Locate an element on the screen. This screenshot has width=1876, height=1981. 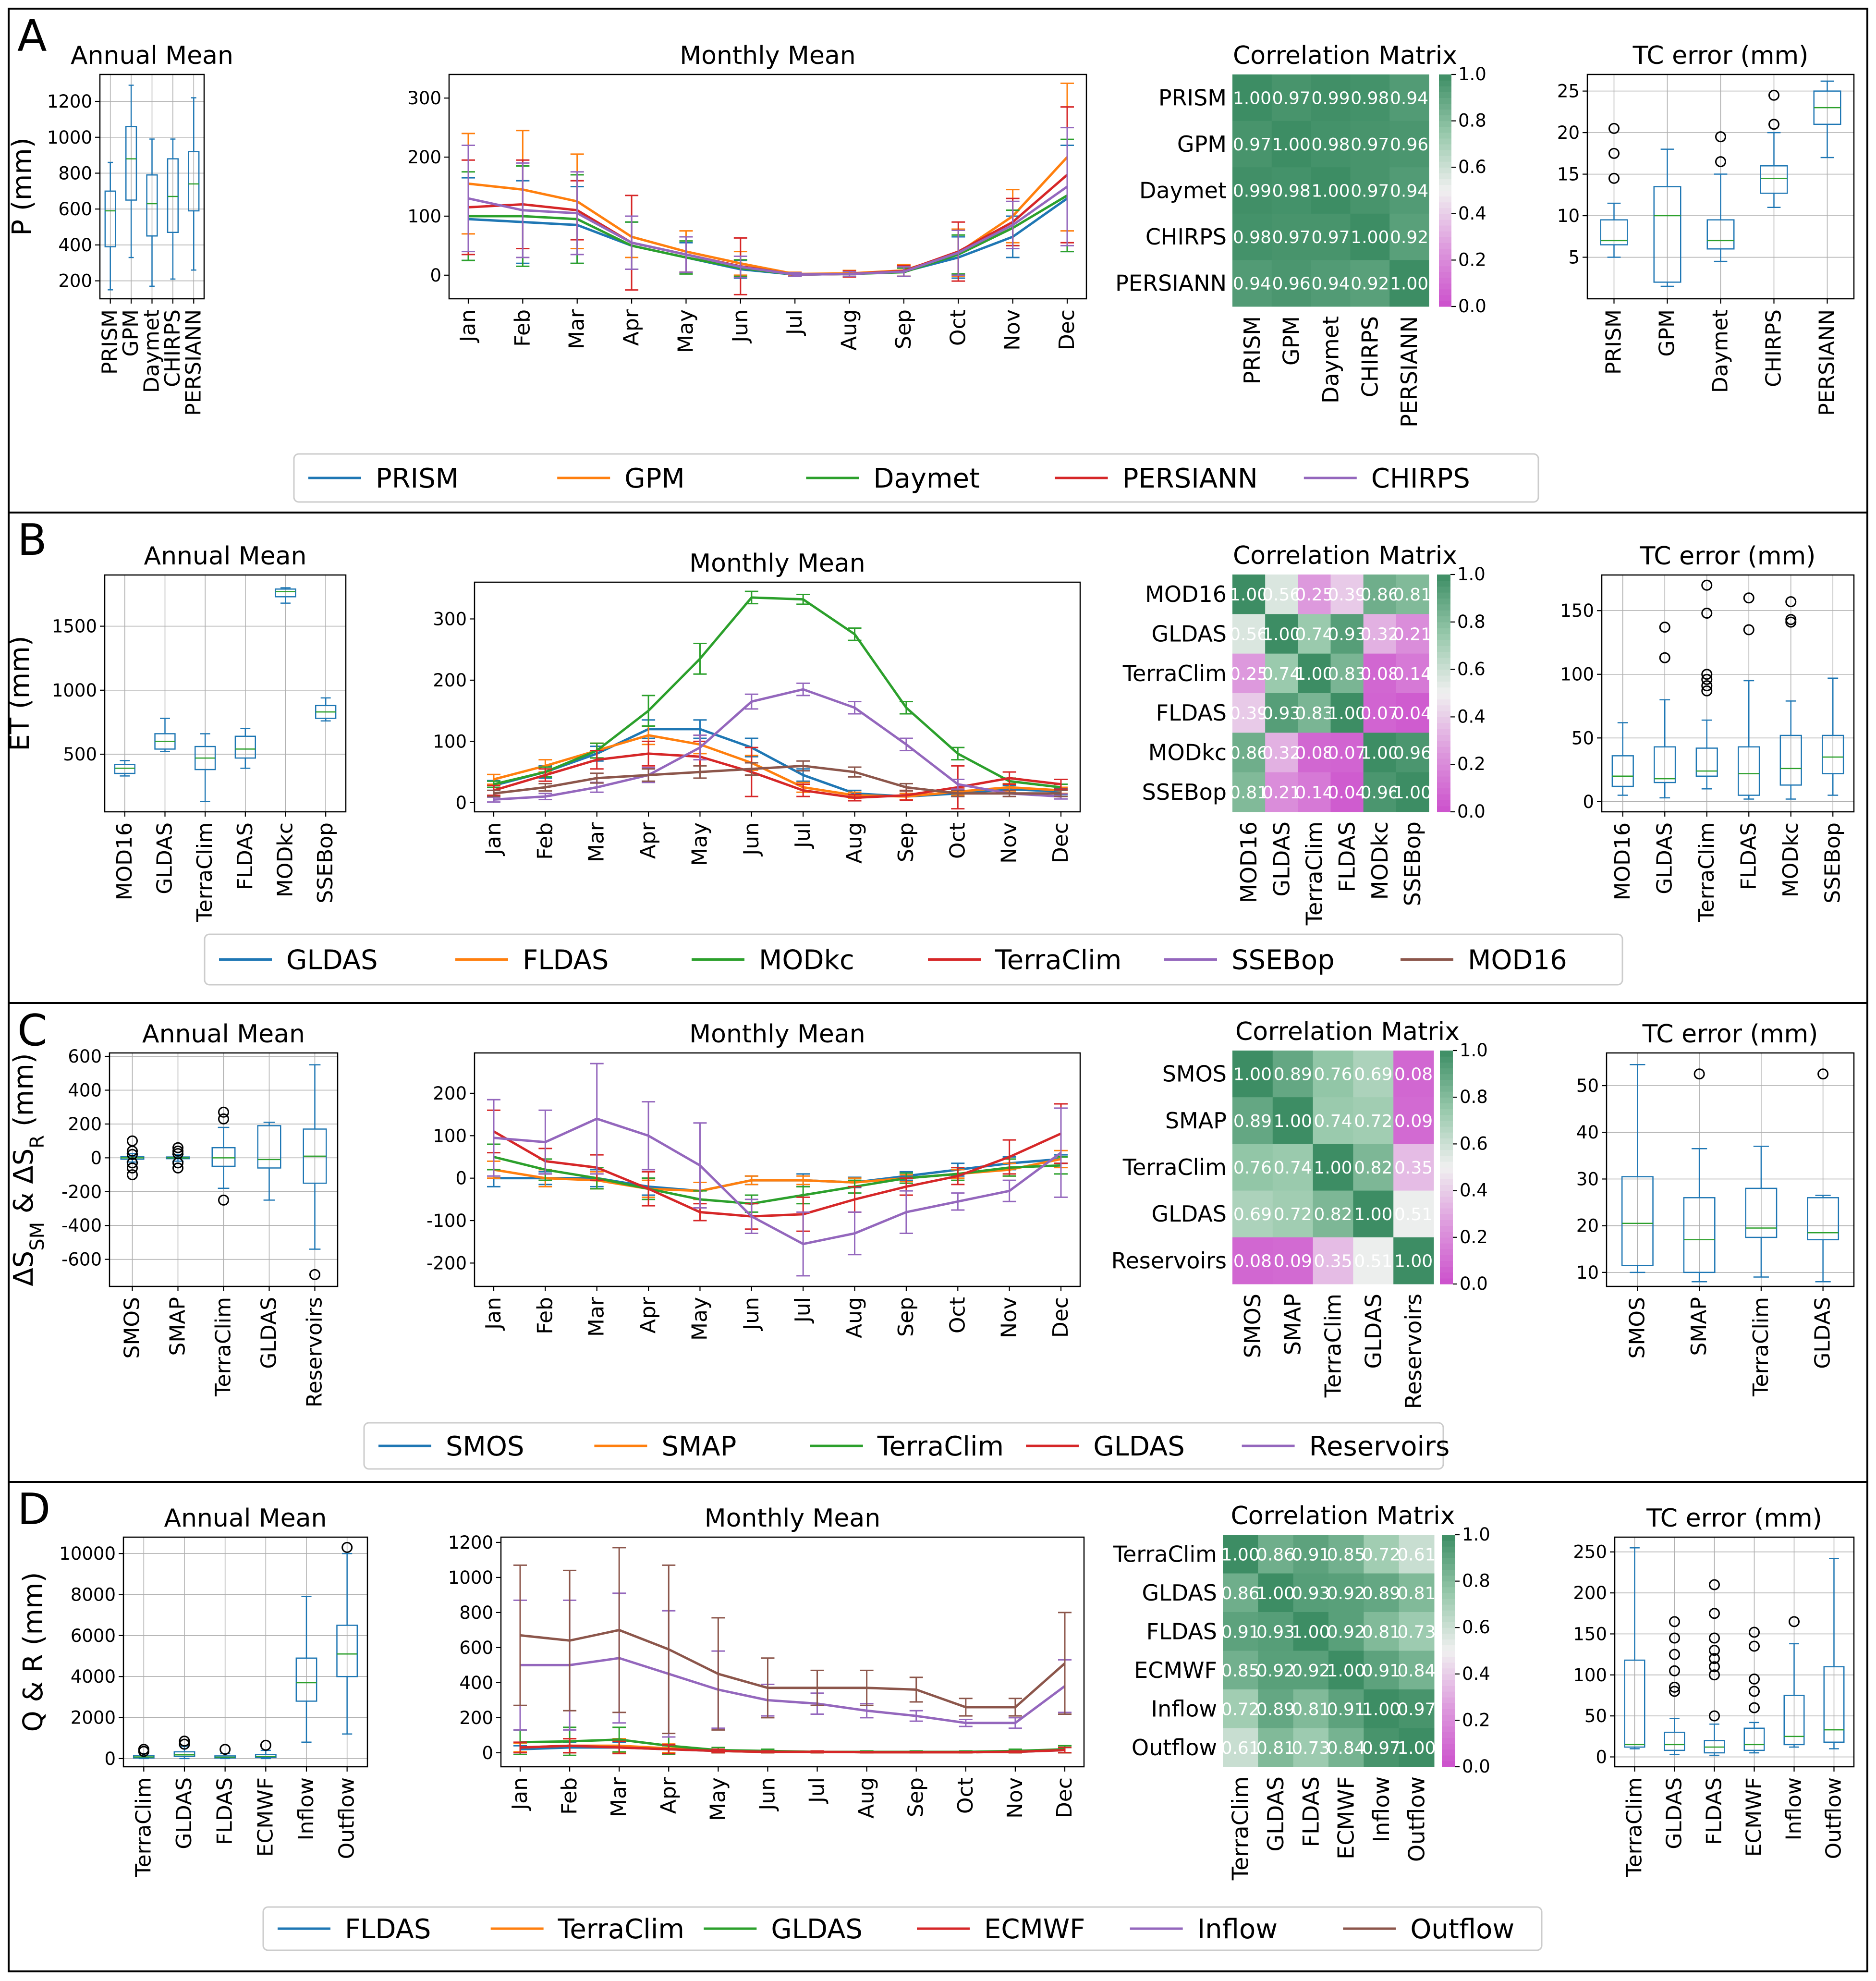
panel-c-monthly-mean-xtick-label: Oct is located at coordinates (957, 1315).